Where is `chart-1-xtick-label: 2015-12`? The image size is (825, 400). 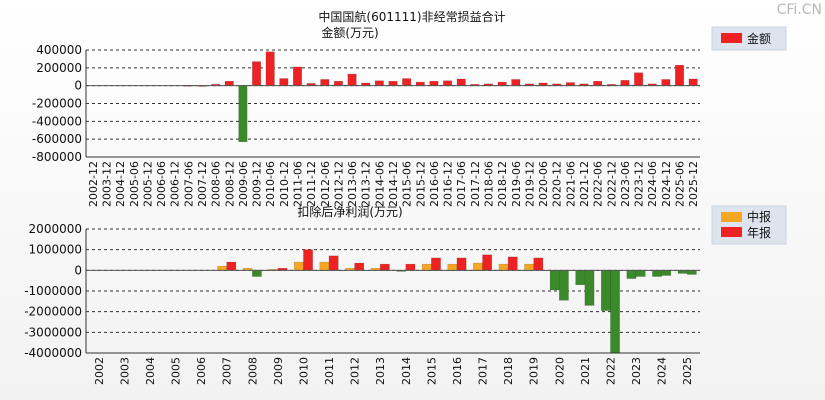 chart-1-xtick-label: 2015-12 is located at coordinates (420, 184).